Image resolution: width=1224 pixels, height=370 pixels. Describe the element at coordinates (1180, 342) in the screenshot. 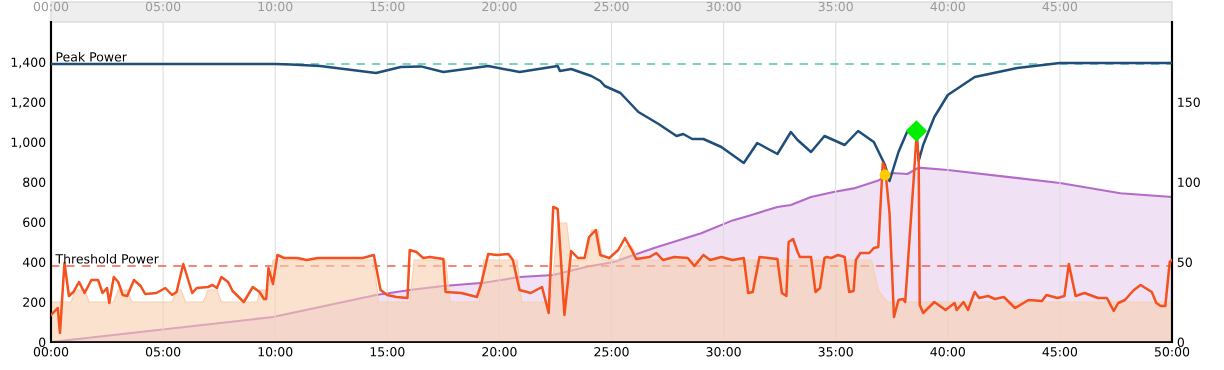

I see `y2-tick-label: 0` at that location.